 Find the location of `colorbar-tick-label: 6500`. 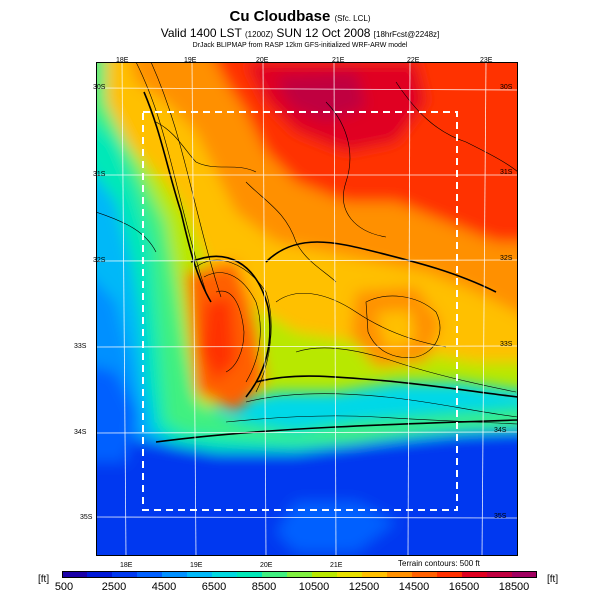

colorbar-tick-label: 6500 is located at coordinates (214, 587).